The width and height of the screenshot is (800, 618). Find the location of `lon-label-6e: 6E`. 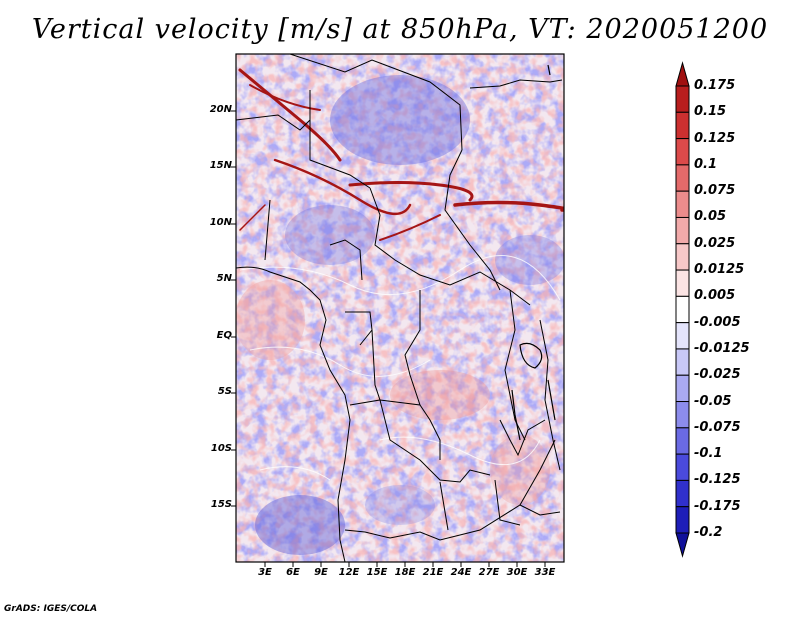

lon-label-6e: 6E is located at coordinates (293, 572).